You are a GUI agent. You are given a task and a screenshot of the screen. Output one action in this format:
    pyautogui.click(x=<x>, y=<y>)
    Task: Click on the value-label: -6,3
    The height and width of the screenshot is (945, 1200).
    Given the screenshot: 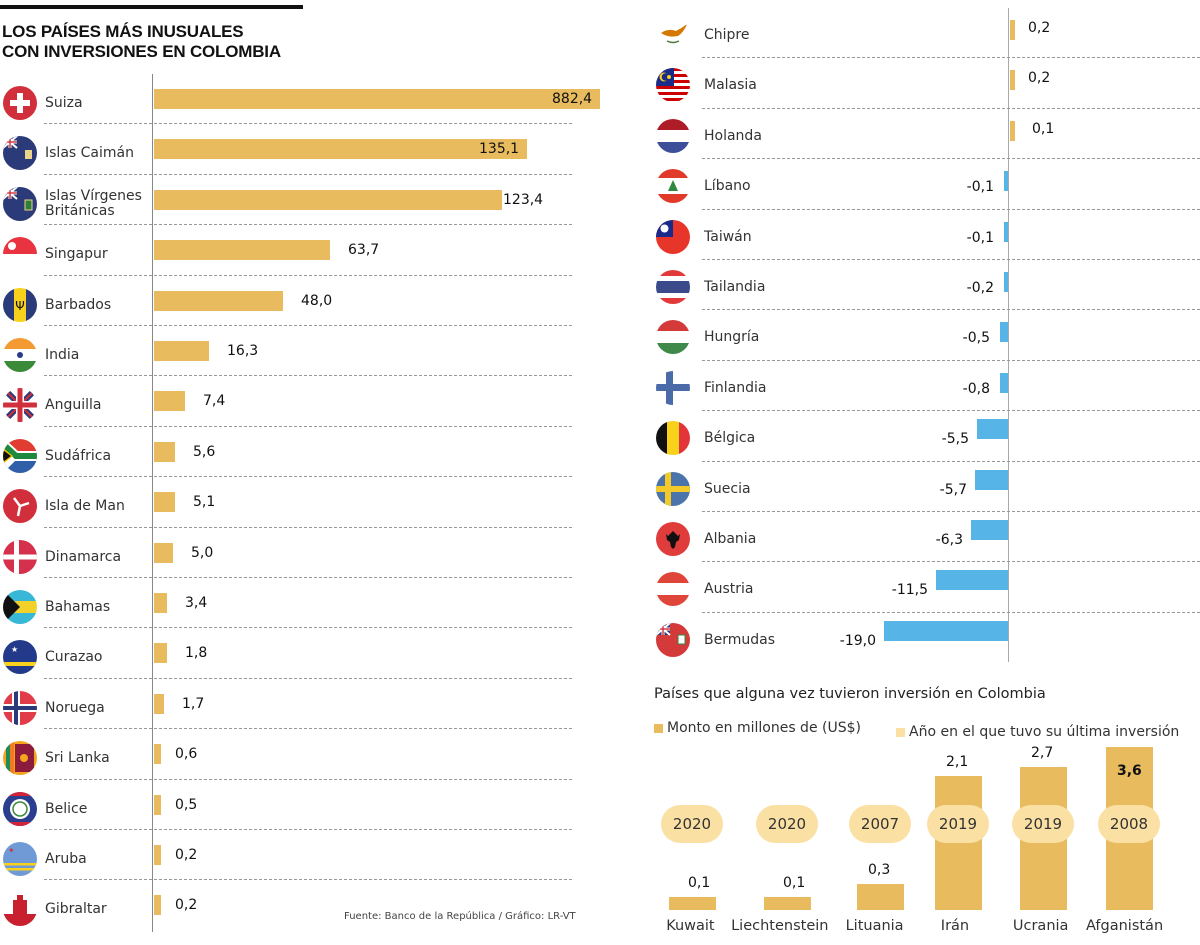 What is the action you would take?
    pyautogui.click(x=949, y=540)
    